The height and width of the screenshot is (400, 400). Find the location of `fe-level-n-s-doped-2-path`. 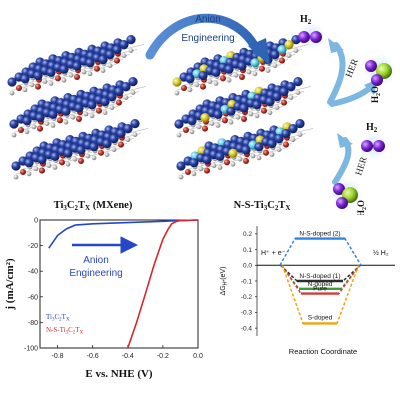

fe-level-n-s-doped-2-path is located at coordinates (320, 251).